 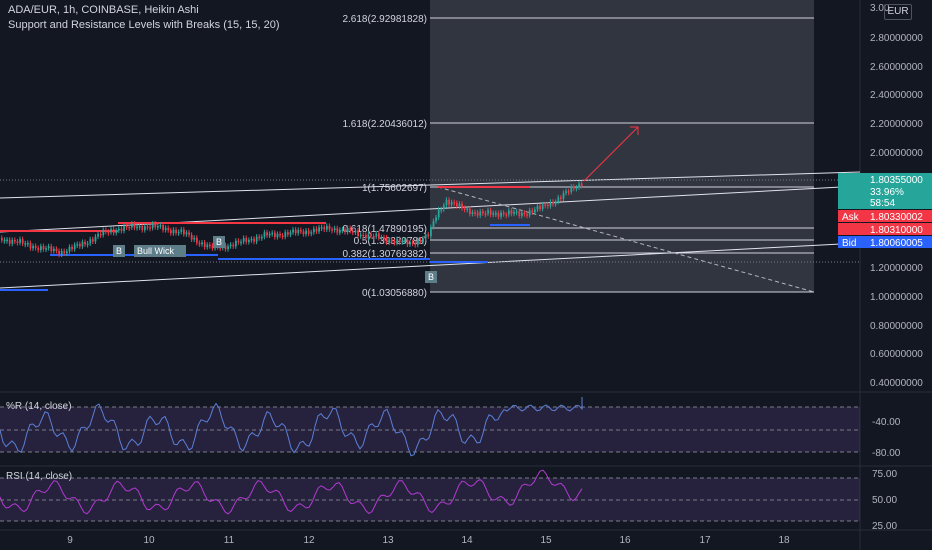 What do you see at coordinates (39, 476) in the screenshot?
I see `rsi-panel-title: RSI (14, close)` at bounding box center [39, 476].